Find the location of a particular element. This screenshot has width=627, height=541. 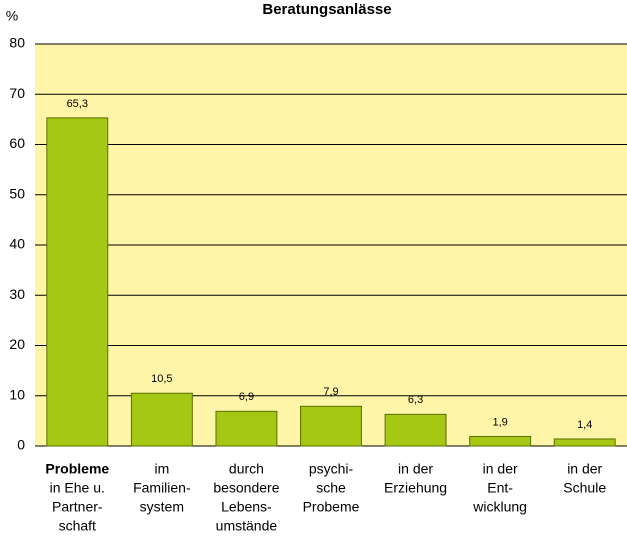

value-label: 1,4 is located at coordinates (584, 425).